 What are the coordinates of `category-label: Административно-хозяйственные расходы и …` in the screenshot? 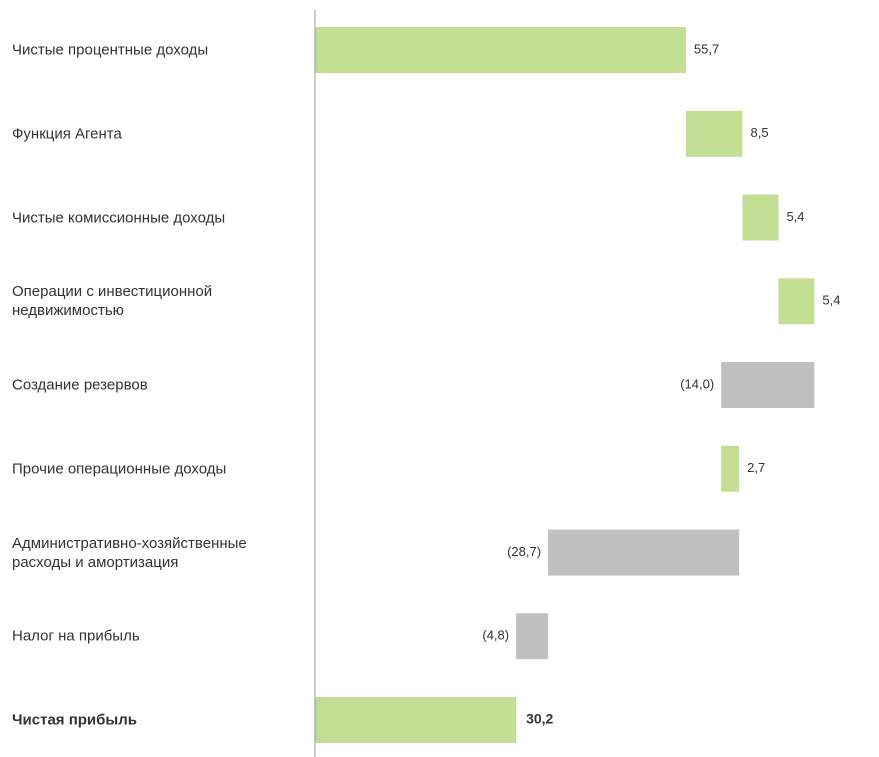 It's located at (129, 552).